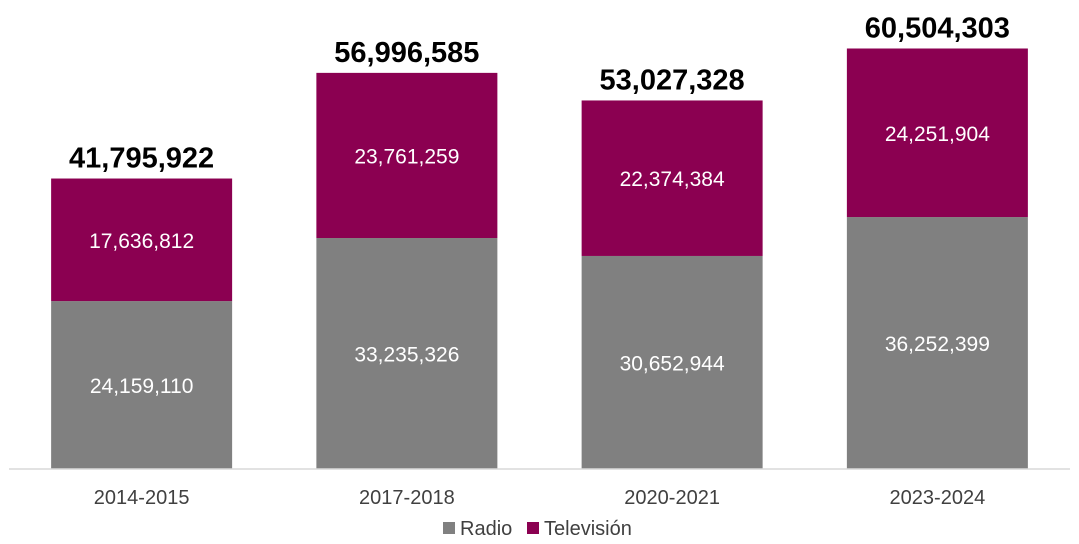 This screenshot has width=1079, height=544. I want to click on data-label: 36,252,399, so click(937, 344).